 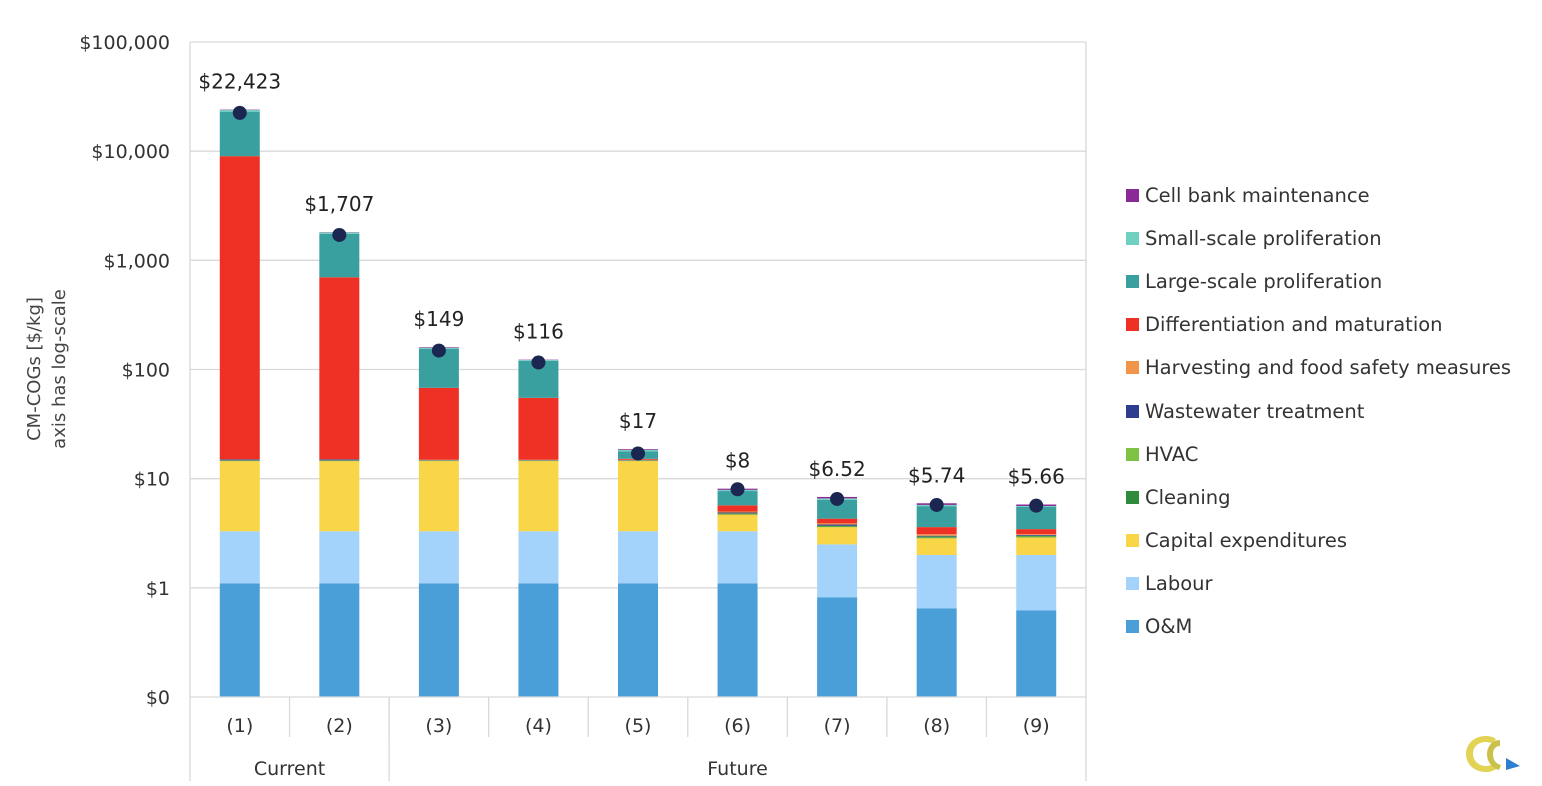 I want to click on legend-label: Differentiation and maturation, so click(x=1294, y=325).